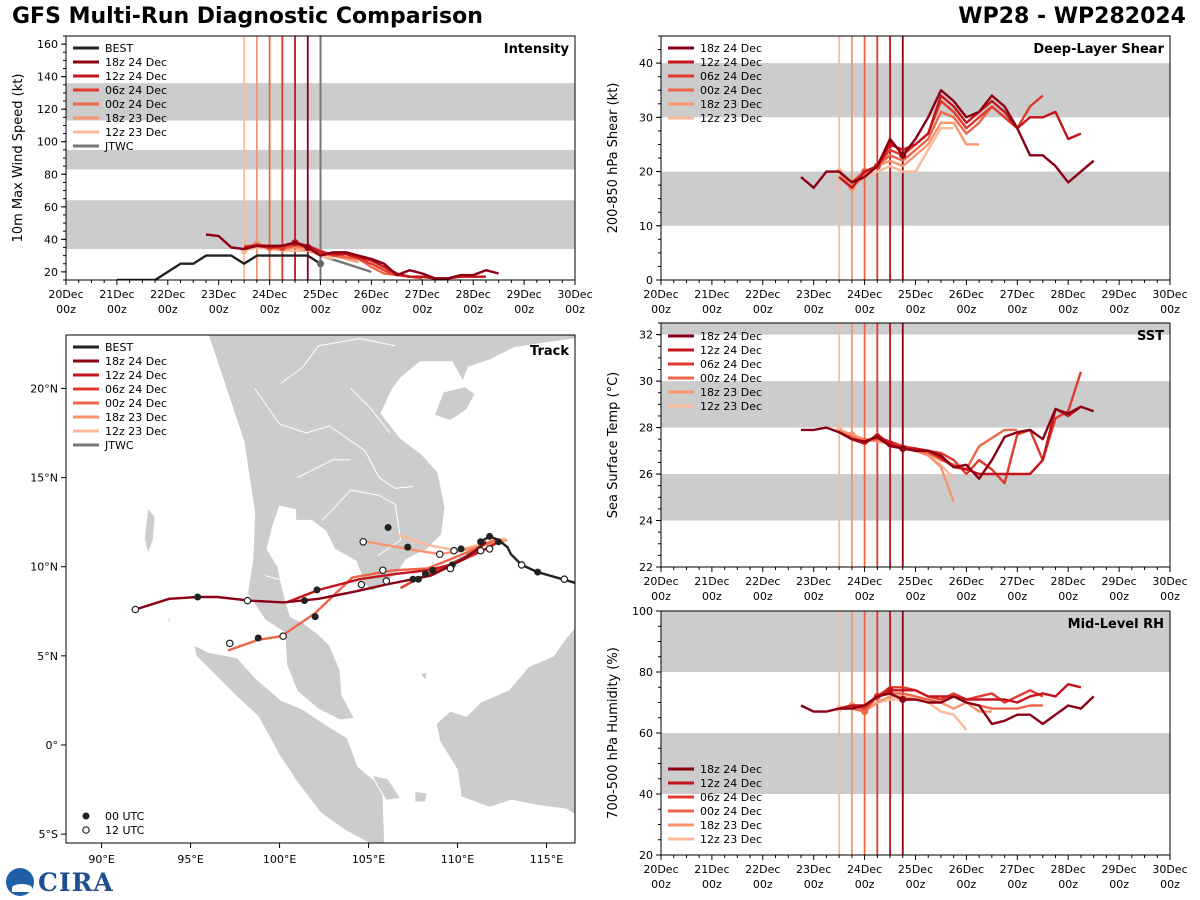 Image resolution: width=1200 pixels, height=900 pixels. What do you see at coordinates (101, 859) in the screenshot?
I see `track-xtick-label: 90°E` at bounding box center [101, 859].